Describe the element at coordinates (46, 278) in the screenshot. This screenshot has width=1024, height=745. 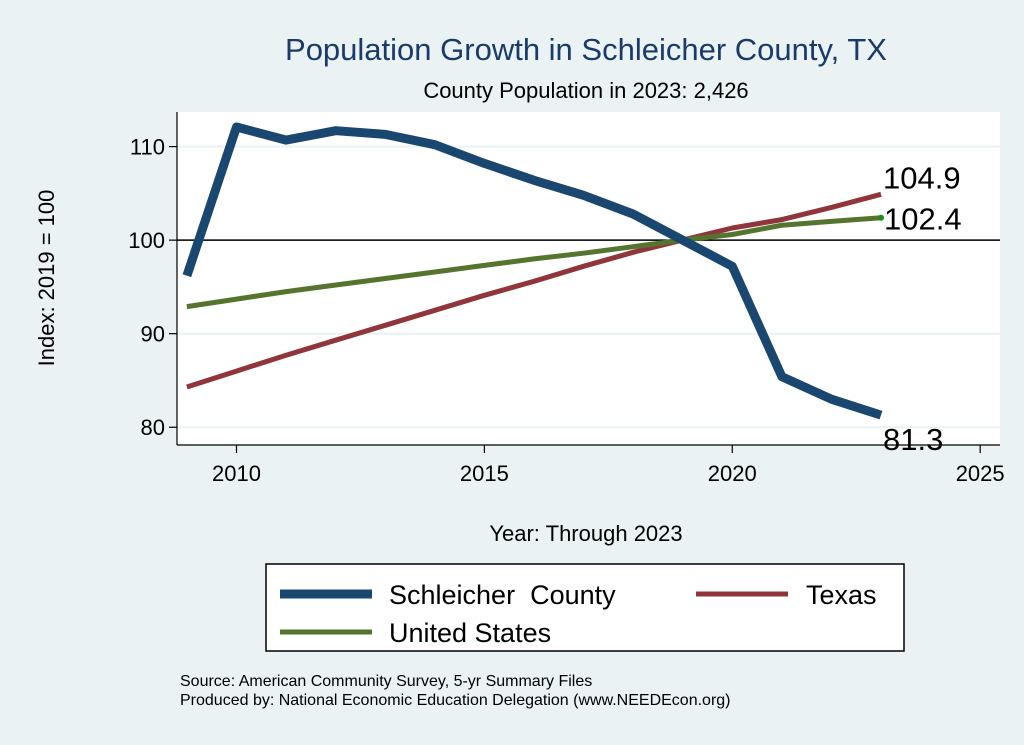
I see `y-axis-label: Index: 2019 = 100` at that location.